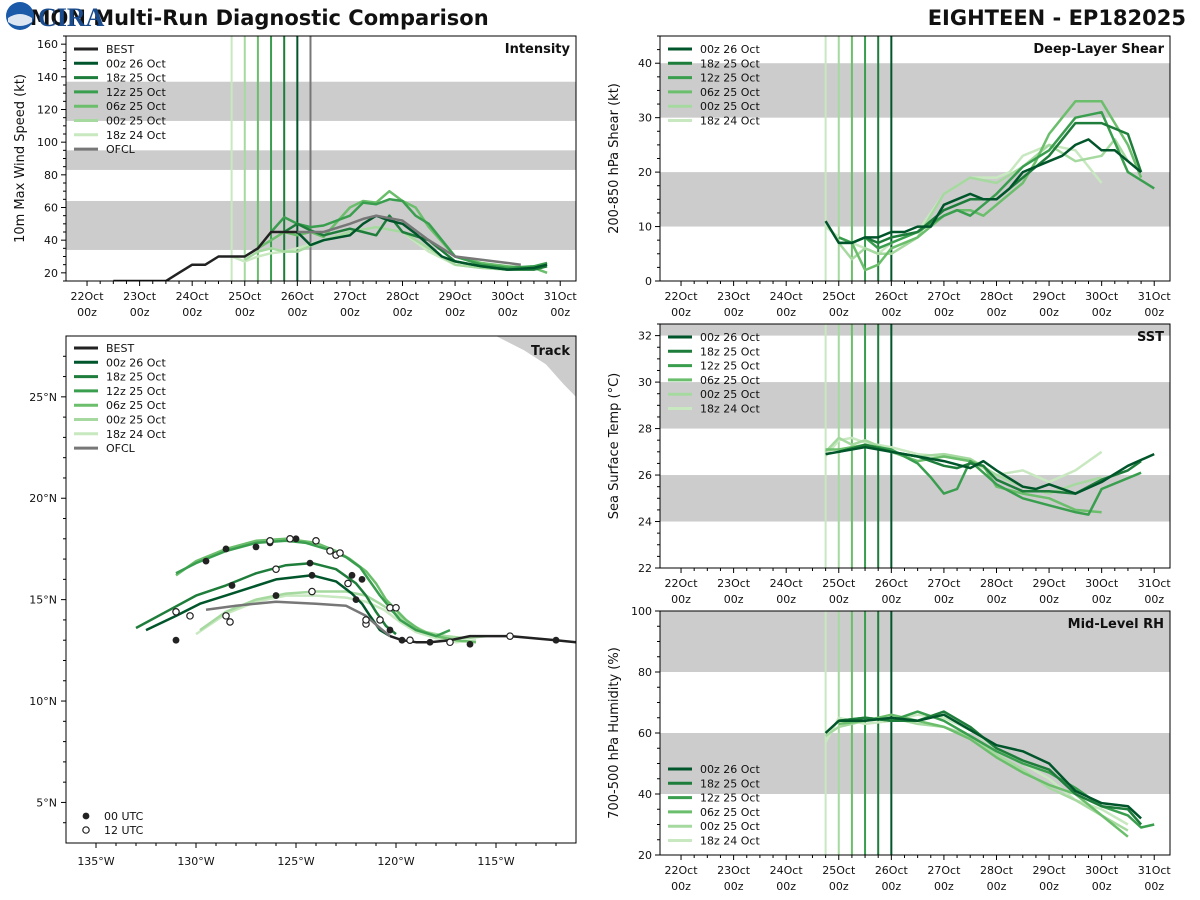  What do you see at coordinates (645, 568) in the screenshot?
I see `y-tick-label: 22` at bounding box center [645, 568].